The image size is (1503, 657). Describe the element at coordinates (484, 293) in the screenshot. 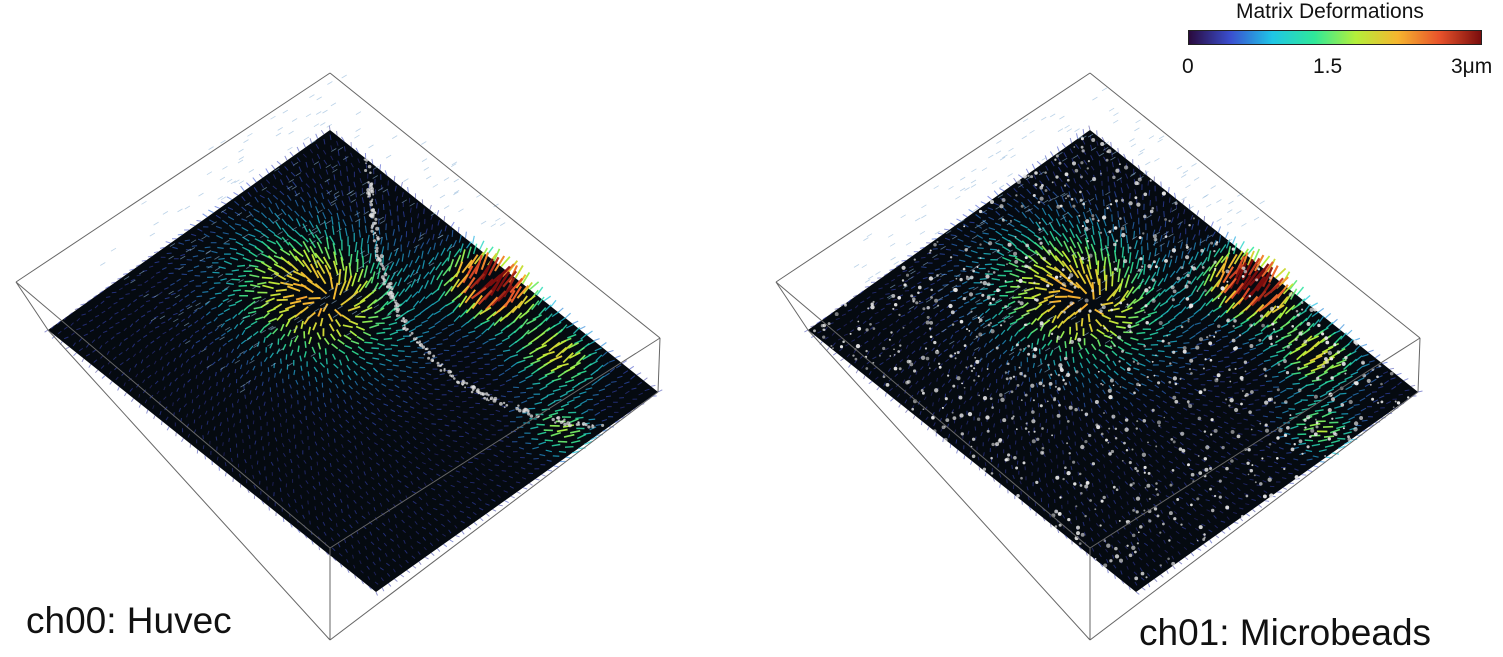

I see `cell-outline` at that location.